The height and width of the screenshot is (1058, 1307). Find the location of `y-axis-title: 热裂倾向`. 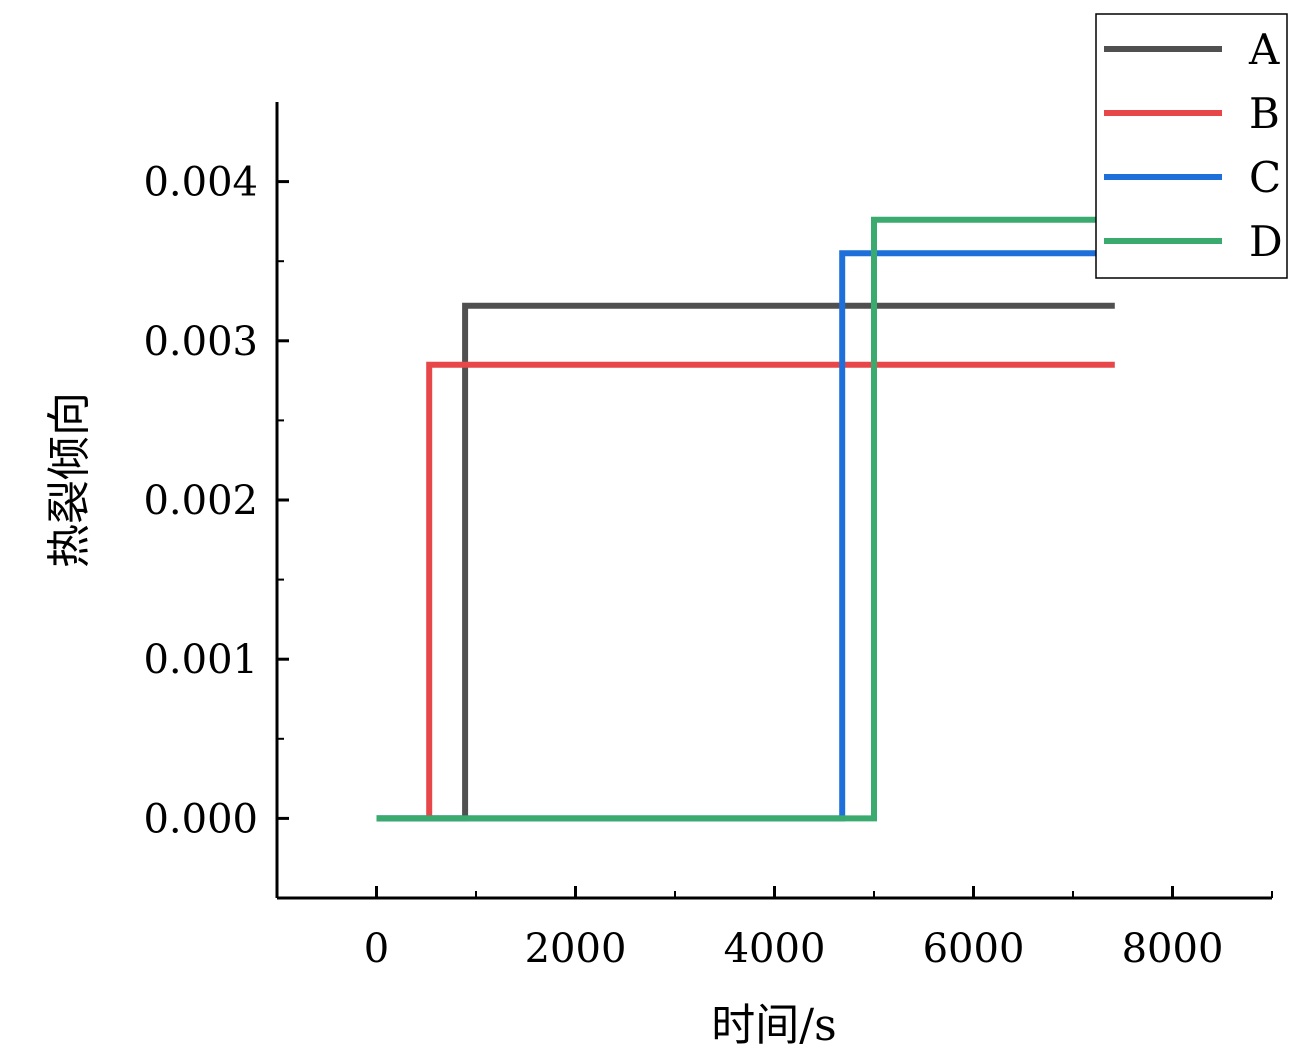

y-axis-title: 热裂倾向 is located at coordinates (69, 480).